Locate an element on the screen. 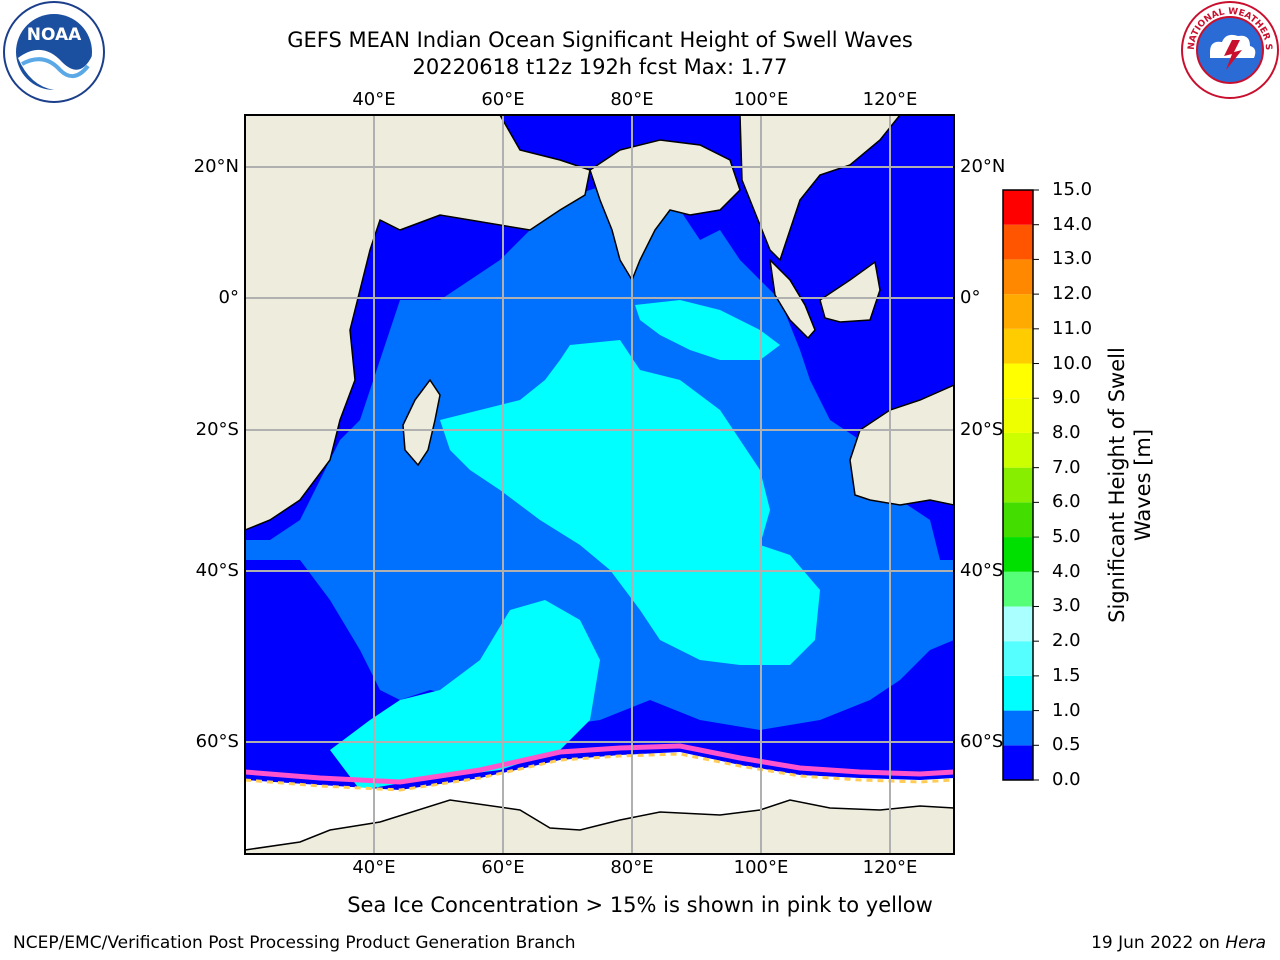 Image resolution: width=1280 pixels, height=960 pixels. colorbar-tick-label: 3.0 is located at coordinates (1066, 606).